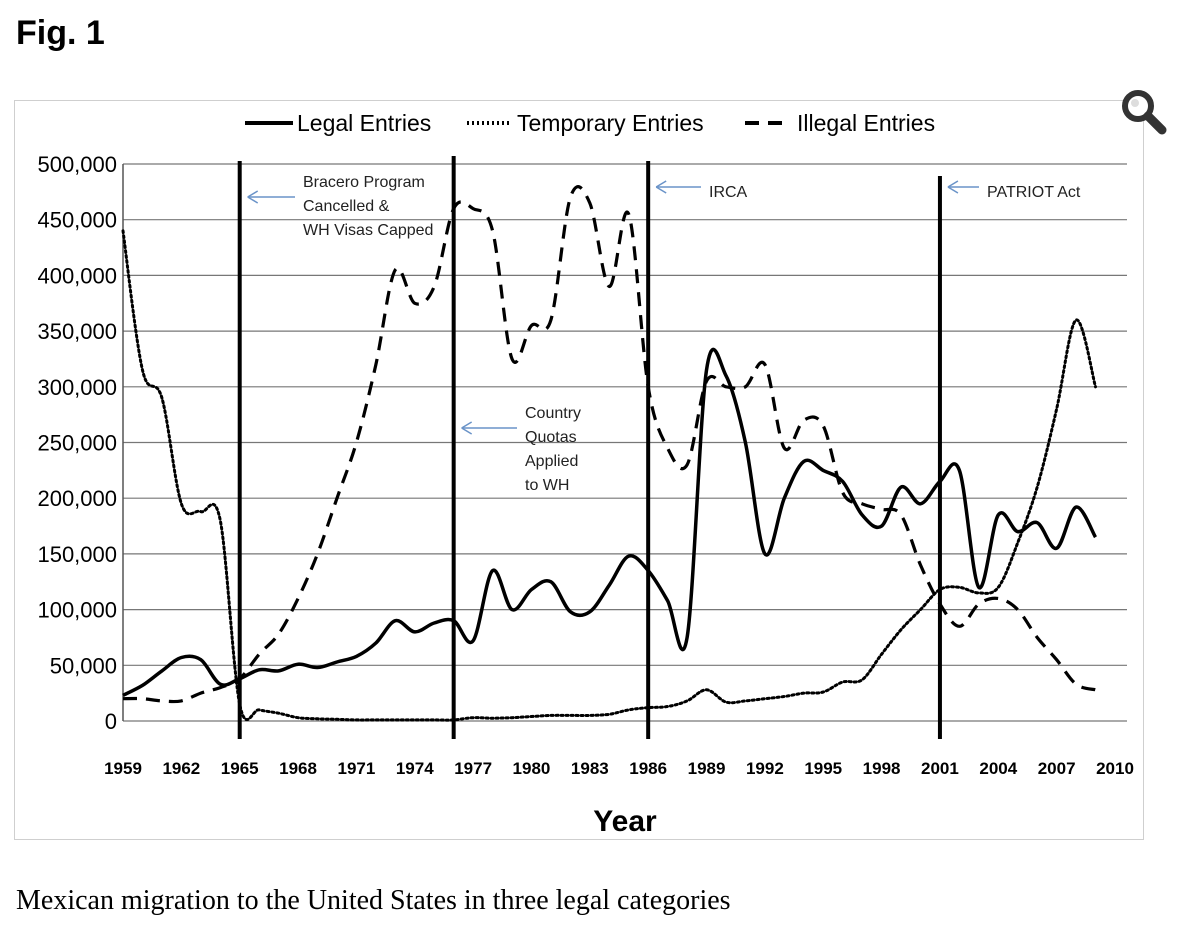 The width and height of the screenshot is (1200, 945). I want to click on x-tick-label: 2001, so click(940, 768).